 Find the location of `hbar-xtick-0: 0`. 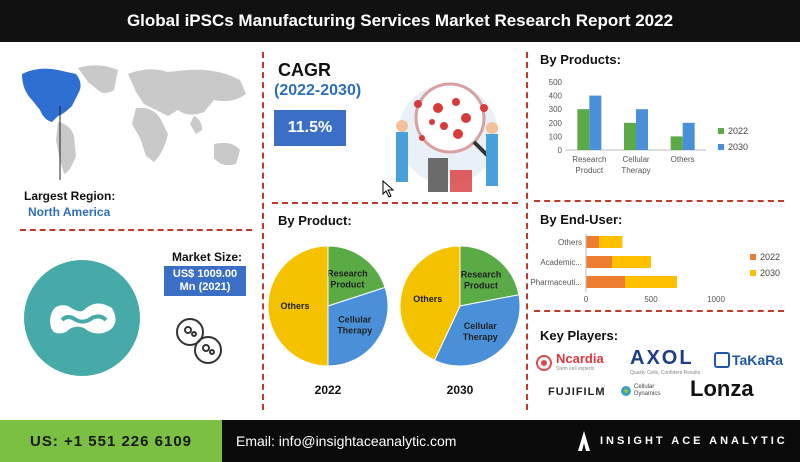

hbar-xtick-0: 0 is located at coordinates (586, 299).